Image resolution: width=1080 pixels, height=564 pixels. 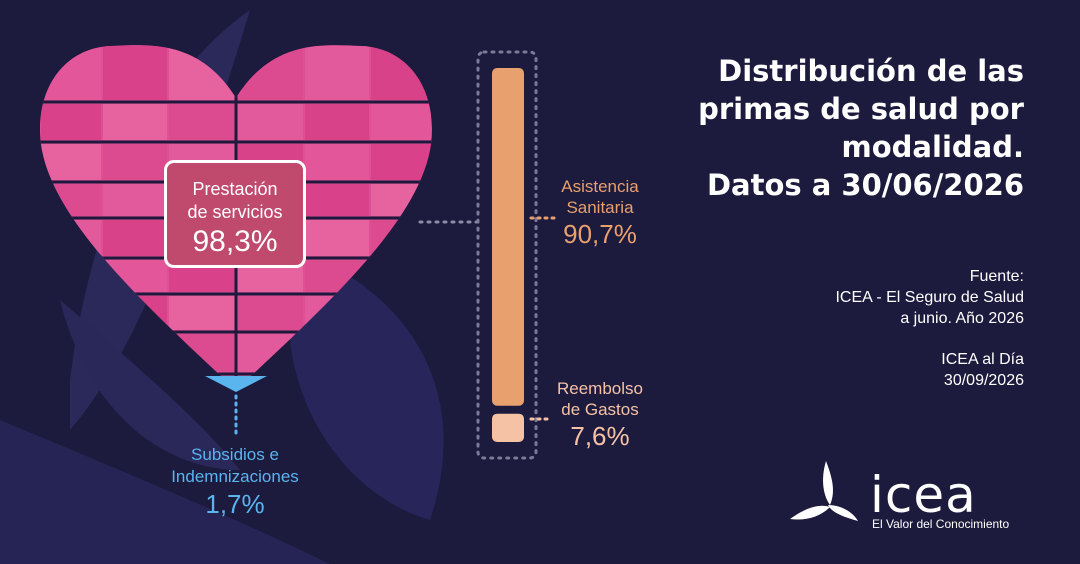 I want to click on subsidios-name-line1: Subsidios e, so click(x=235, y=454).